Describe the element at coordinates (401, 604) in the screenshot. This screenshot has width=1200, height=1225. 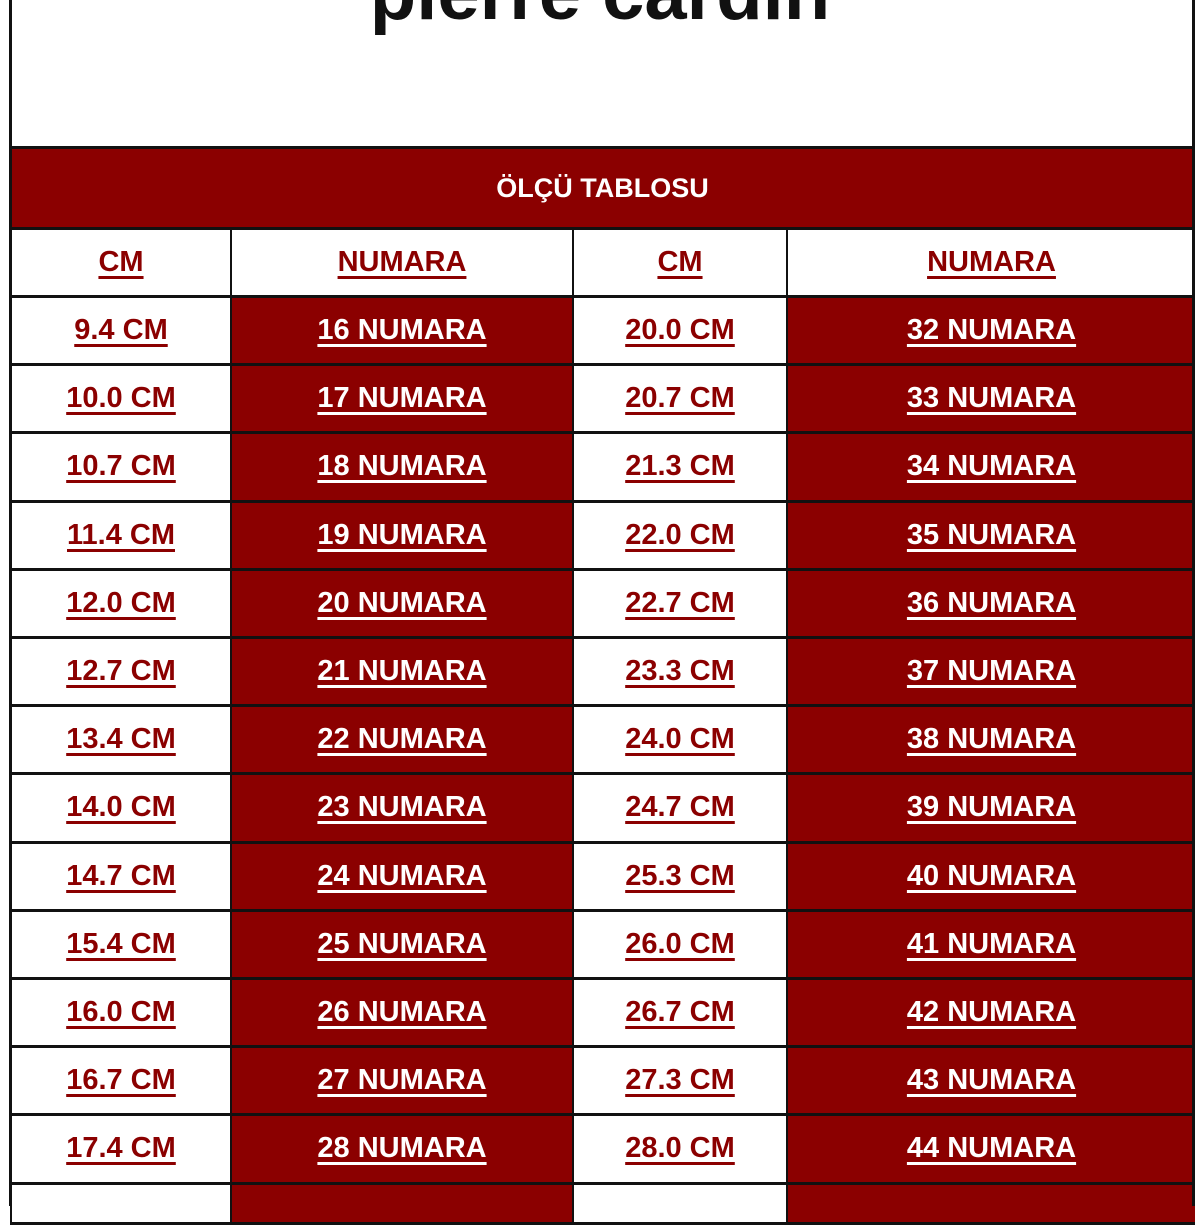
I see `size-number: 20 NUMARA` at that location.